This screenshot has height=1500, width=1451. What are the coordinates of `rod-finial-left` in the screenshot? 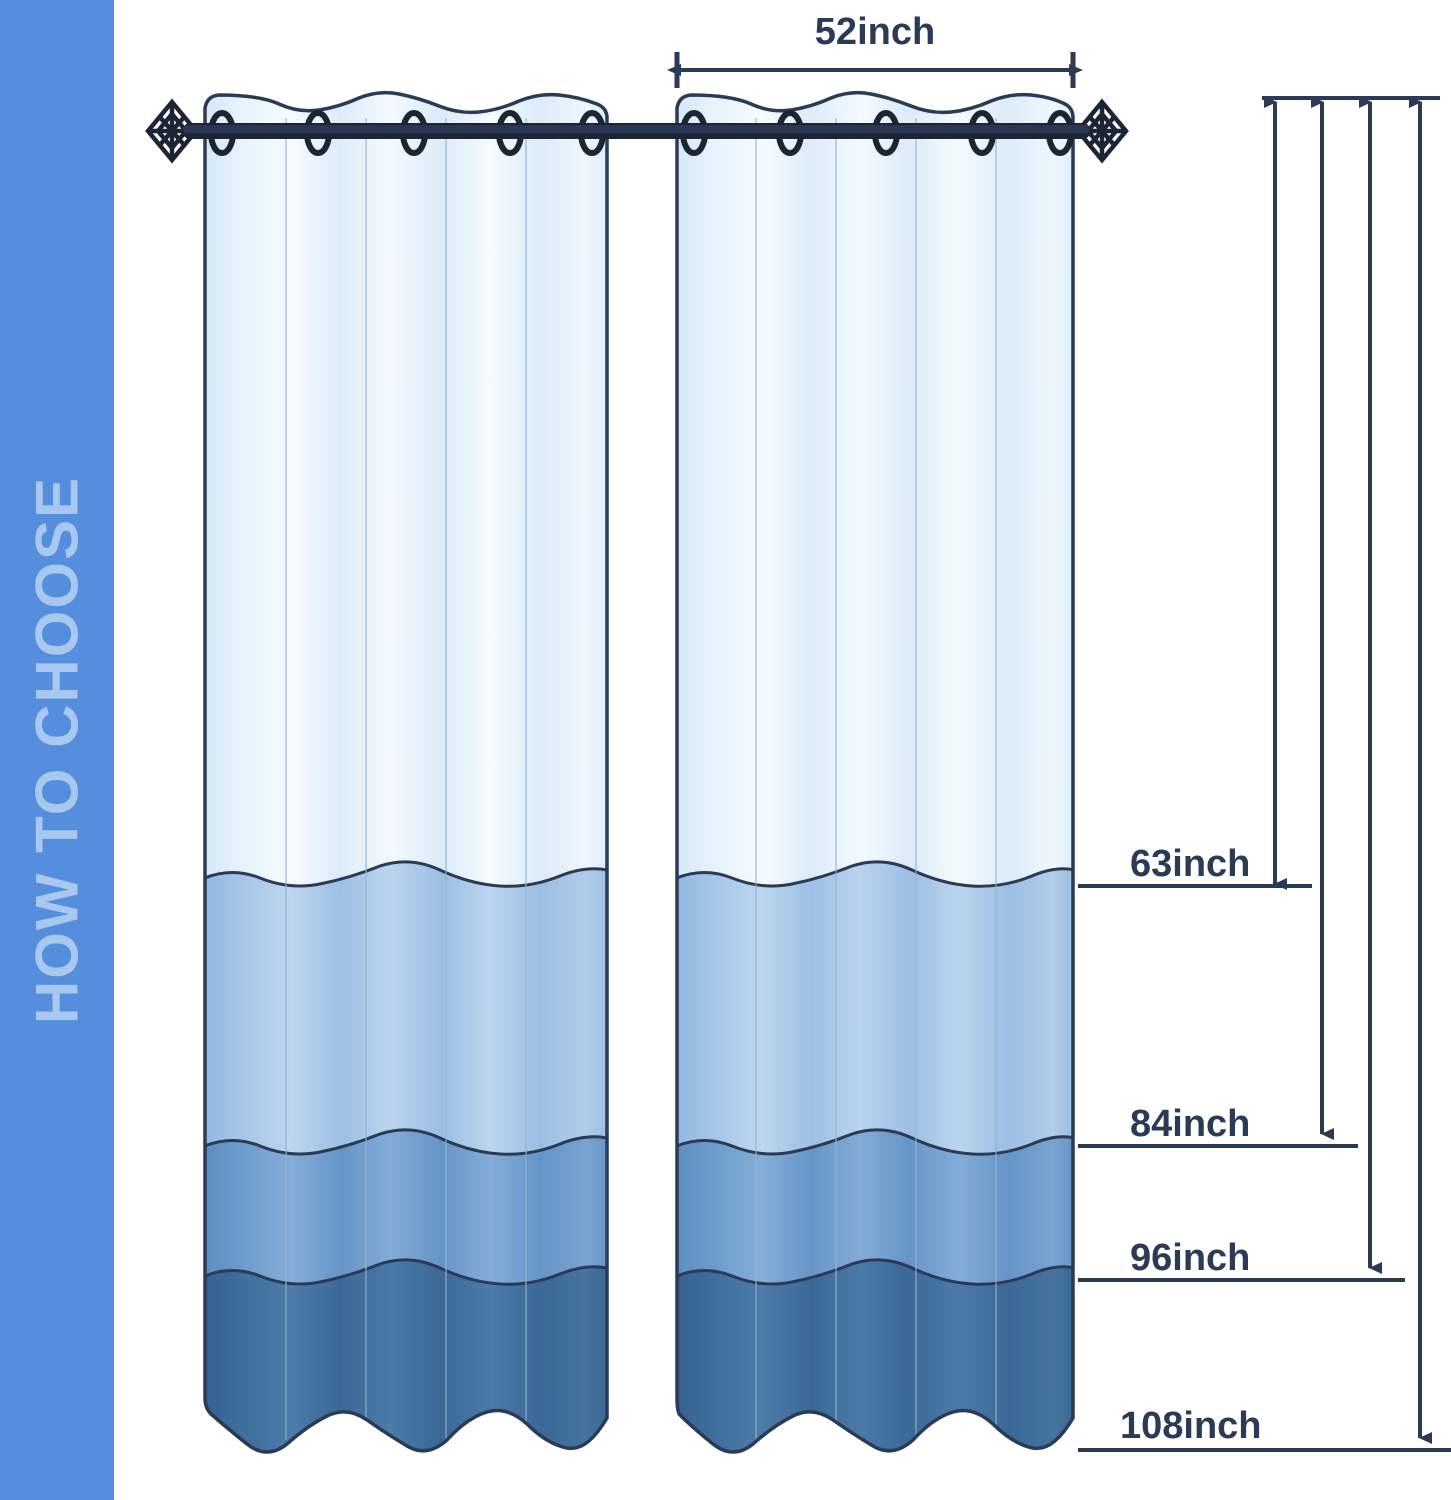 It's located at (172, 131).